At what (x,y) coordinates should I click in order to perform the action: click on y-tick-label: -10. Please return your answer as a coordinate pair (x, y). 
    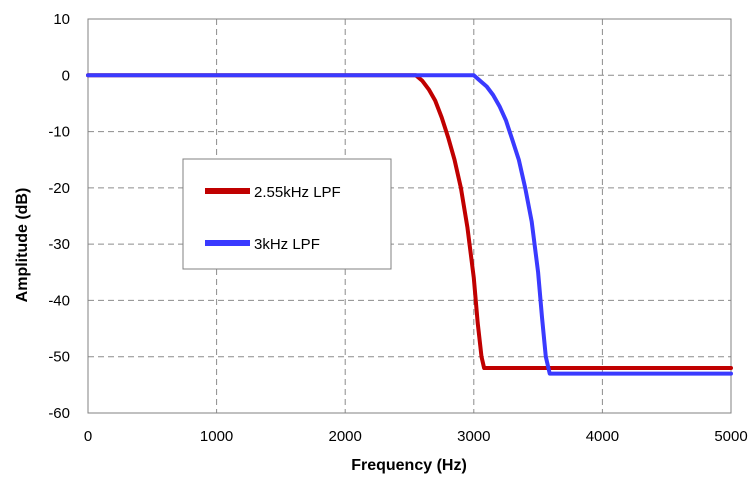
    Looking at the image, I should click on (59, 132).